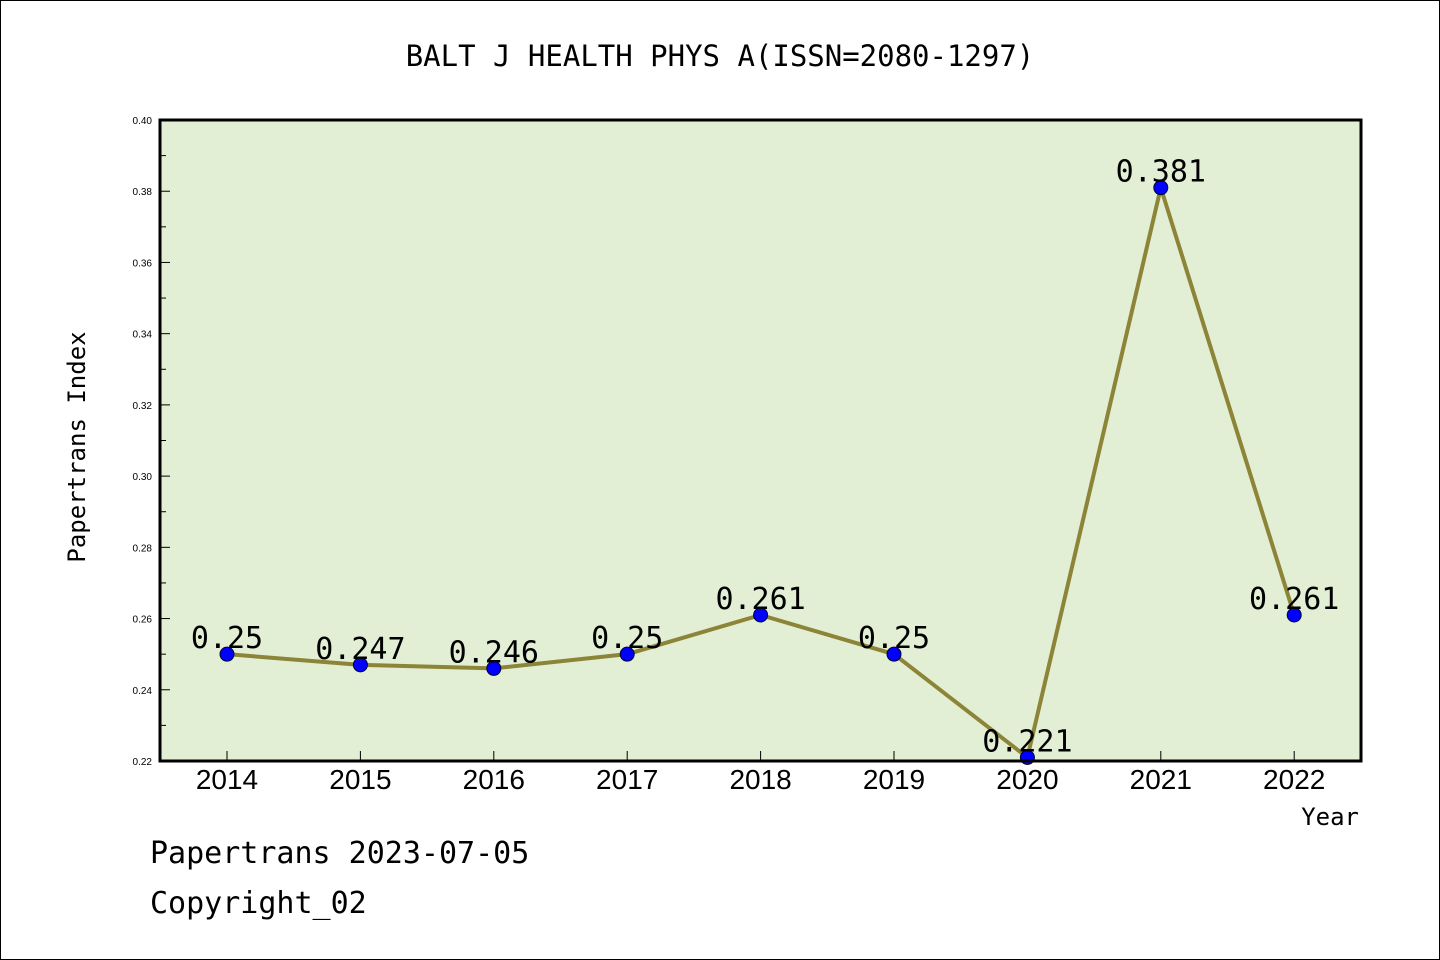 This screenshot has height=960, width=1440. Describe the element at coordinates (1027, 741) in the screenshot. I see `data-label: 0.221` at that location.